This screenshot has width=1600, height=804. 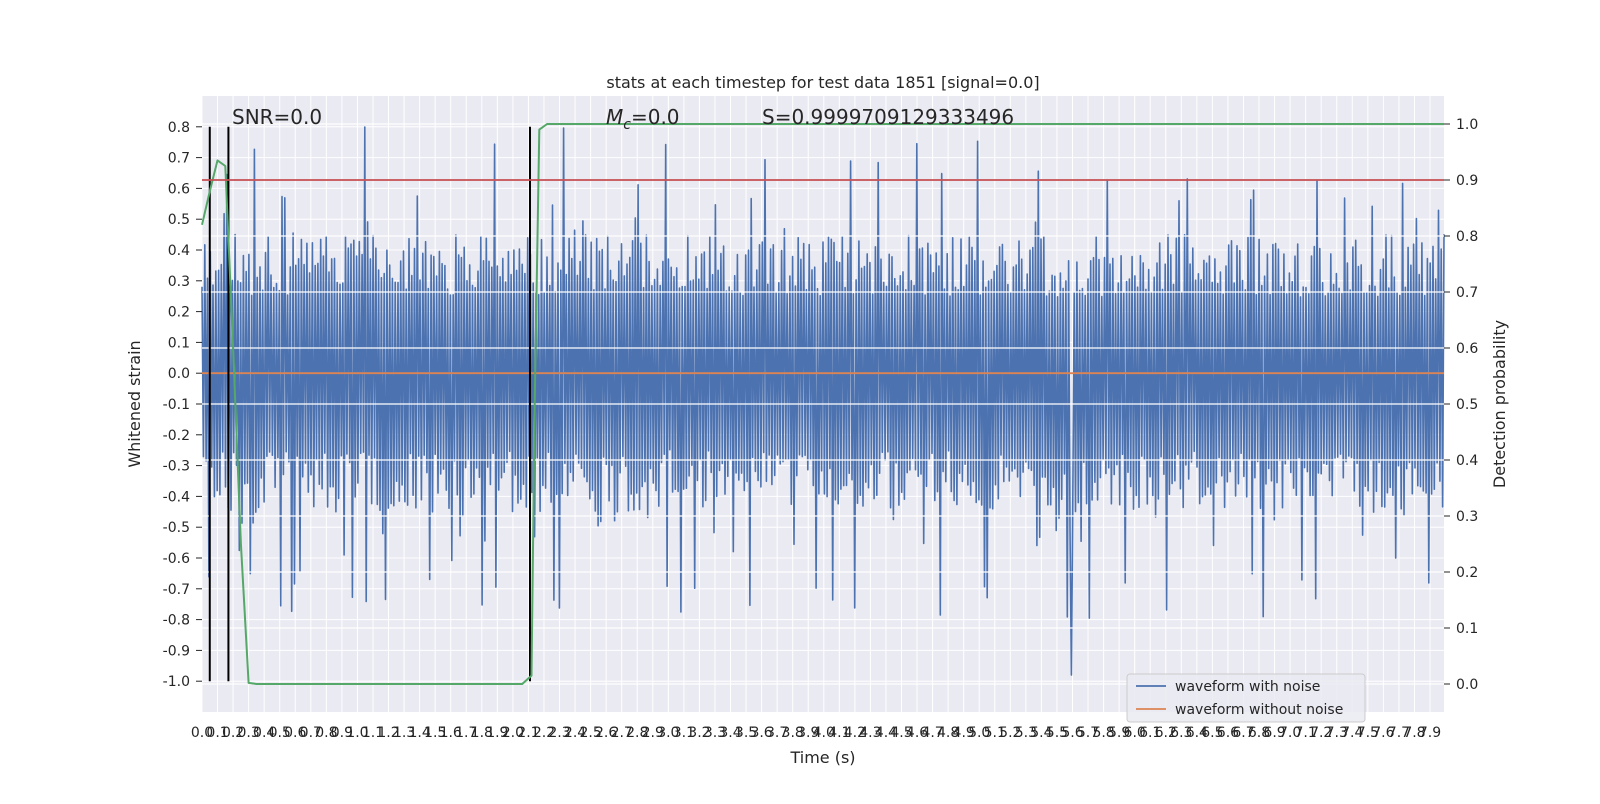 I want to click on x-tick-label-39: 3.9, so click(x=808, y=733).